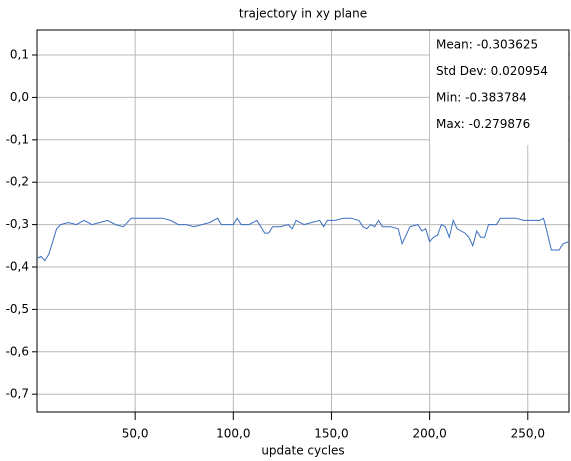 Image resolution: width=571 pixels, height=461 pixels. Describe the element at coordinates (499, 88) in the screenshot. I see `stats-box` at that location.